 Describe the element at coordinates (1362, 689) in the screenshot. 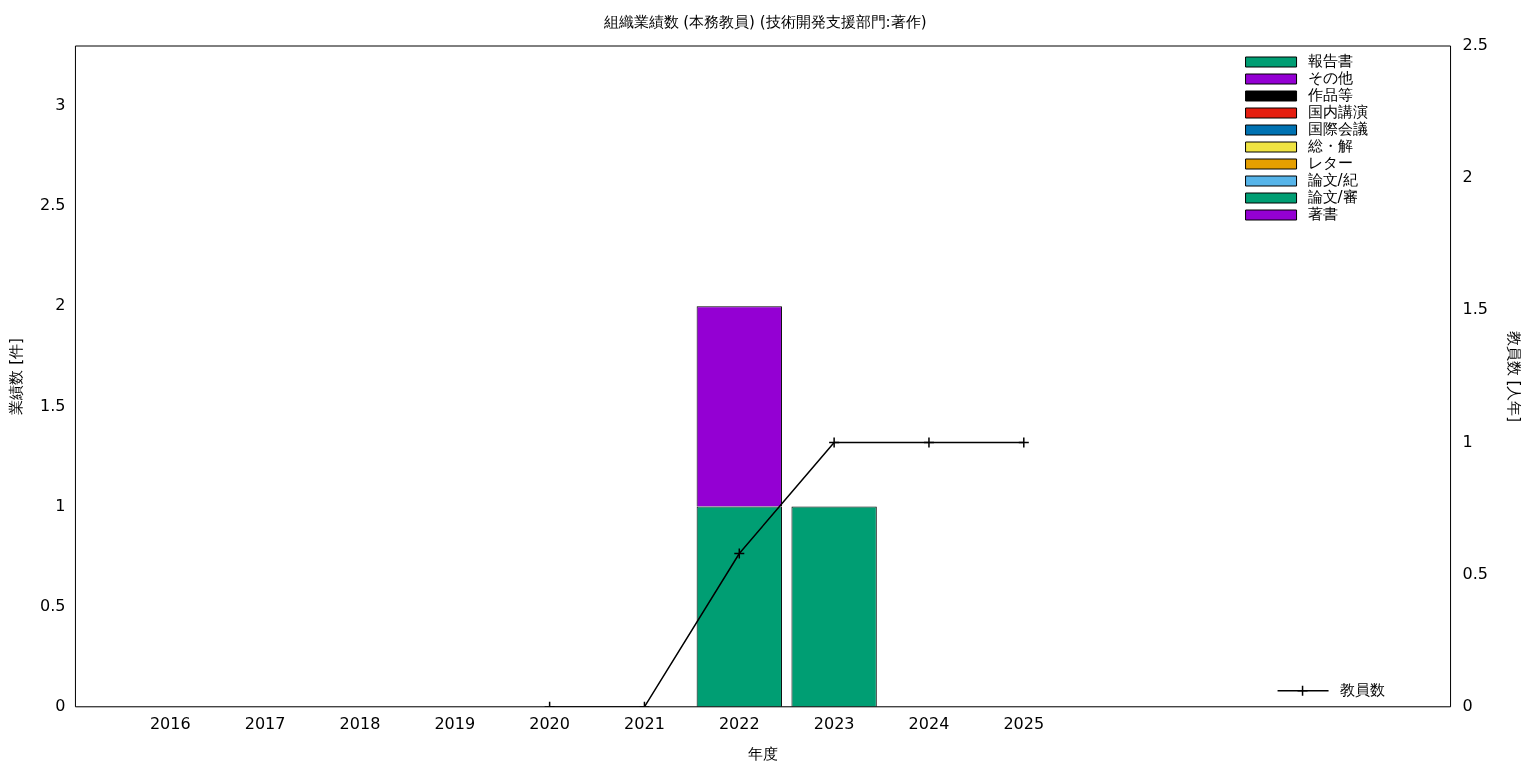

I see `legend-label: 教員数` at that location.